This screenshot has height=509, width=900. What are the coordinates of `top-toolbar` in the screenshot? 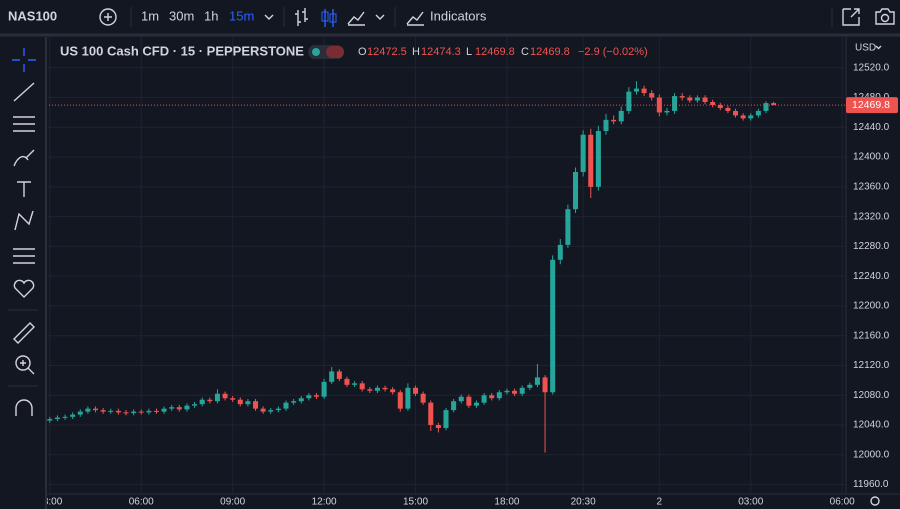 It's located at (450, 17).